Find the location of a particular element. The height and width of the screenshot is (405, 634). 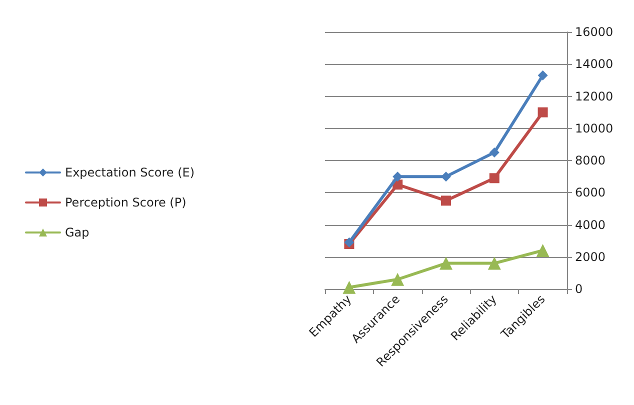

y-tick-label: 0 is located at coordinates (579, 289).